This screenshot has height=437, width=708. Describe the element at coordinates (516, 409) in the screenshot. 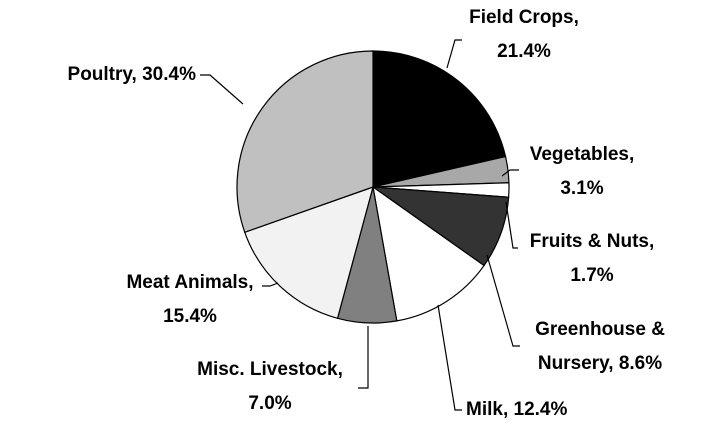

I see `slice-label: Milk, 12.4%` at that location.